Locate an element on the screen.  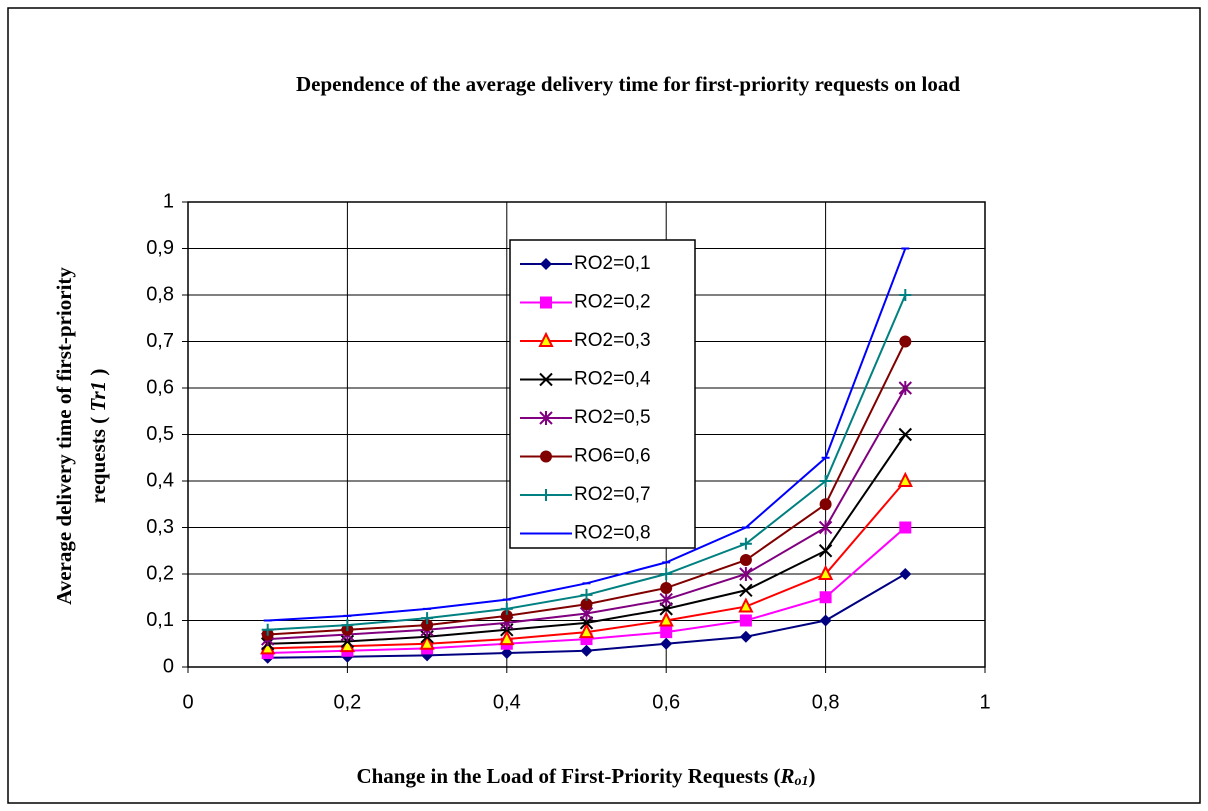
y-tick-label: 0,9 is located at coordinates (160, 248).